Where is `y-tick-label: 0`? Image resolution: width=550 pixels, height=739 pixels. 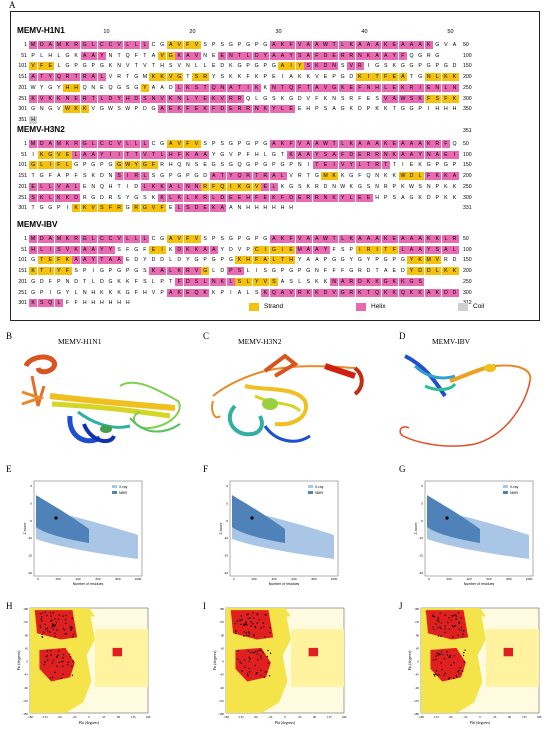
y-tick-label: 0 is located at coordinates (223, 662).